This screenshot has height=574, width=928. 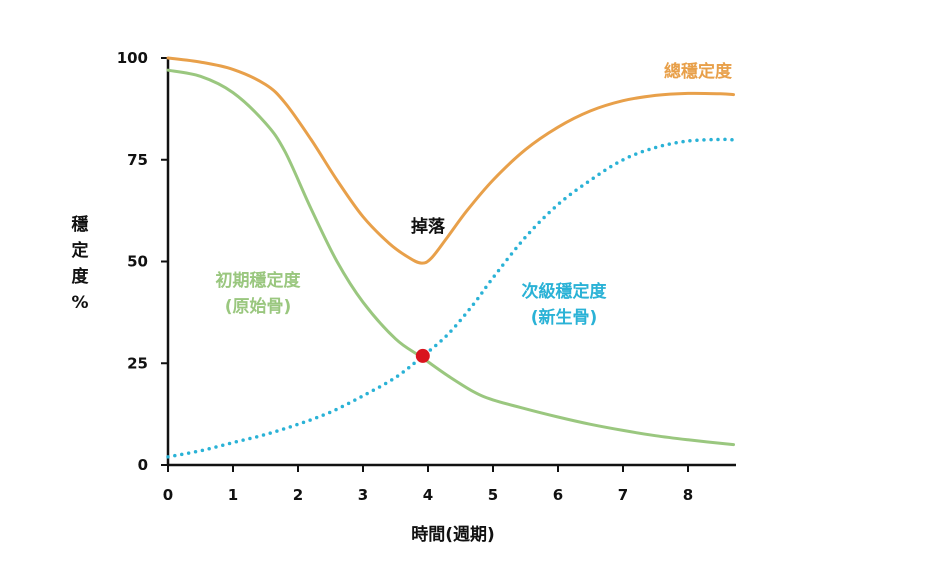 What do you see at coordinates (558, 495) in the screenshot?
I see `x-tick-label: 6` at bounding box center [558, 495].